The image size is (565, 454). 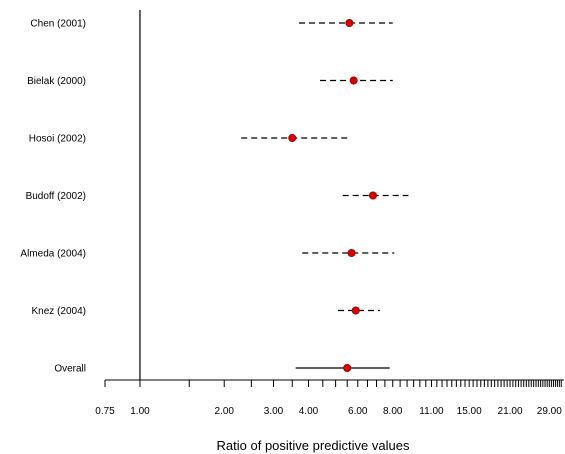 What do you see at coordinates (431, 411) in the screenshot?
I see `tick-label: 11.00` at bounding box center [431, 411].